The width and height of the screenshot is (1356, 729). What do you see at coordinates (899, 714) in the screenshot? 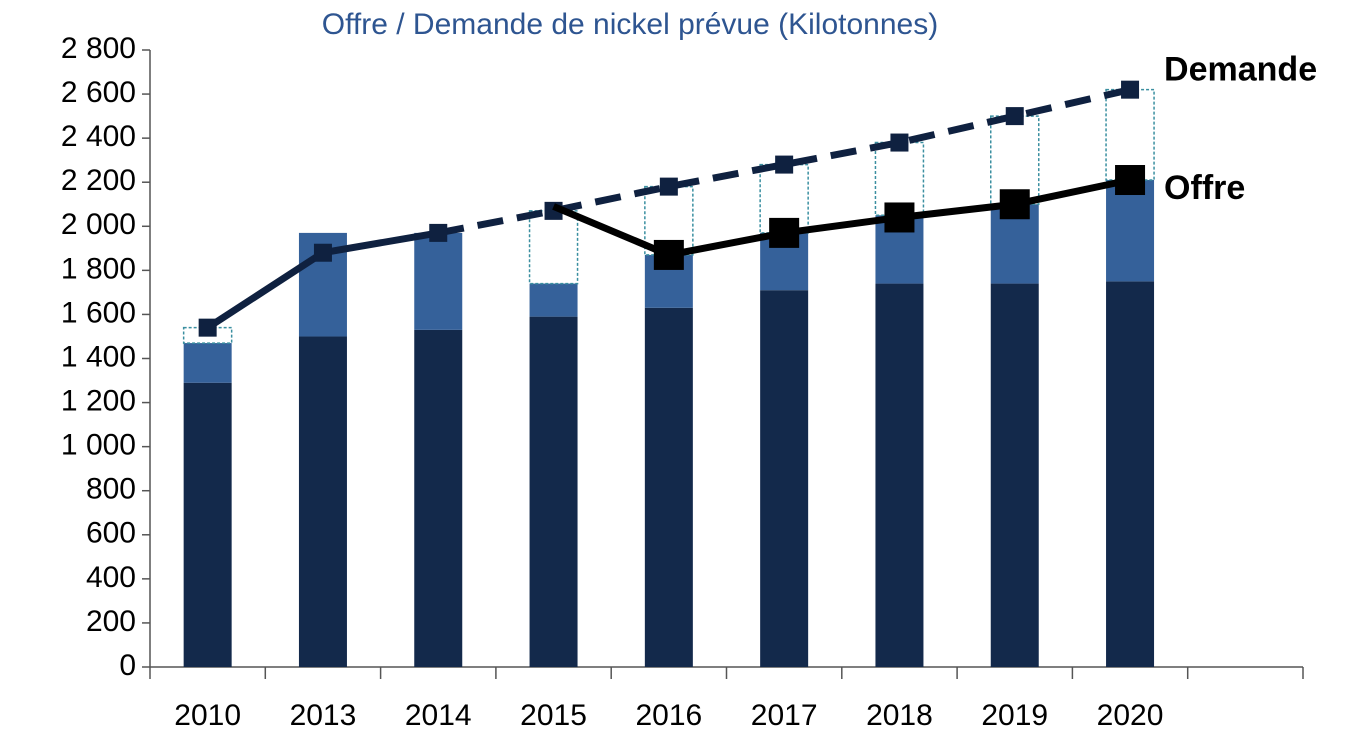
I see `x-tick-label: 2018` at bounding box center [899, 714].